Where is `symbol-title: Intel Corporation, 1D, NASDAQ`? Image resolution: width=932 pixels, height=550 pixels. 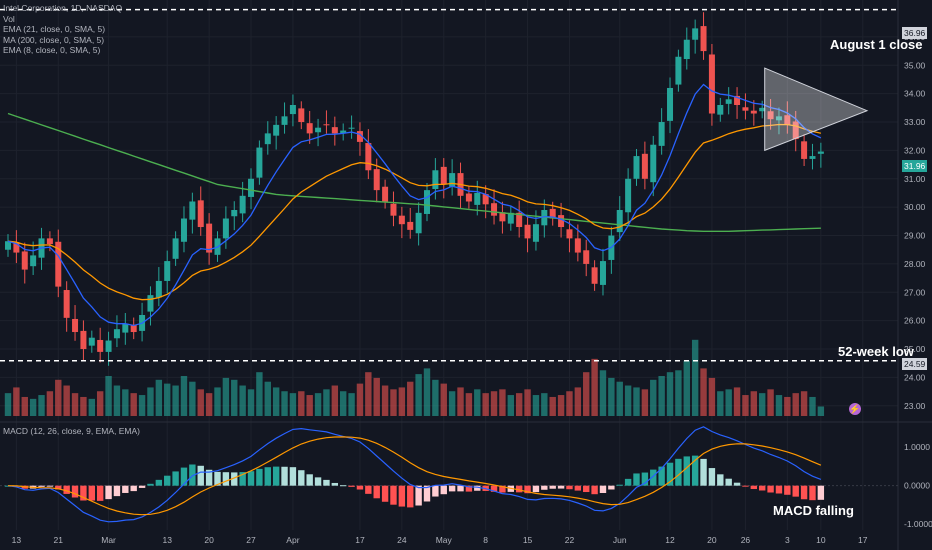 symbol-title: Intel Corporation, 1D, NASDAQ is located at coordinates (63, 8).